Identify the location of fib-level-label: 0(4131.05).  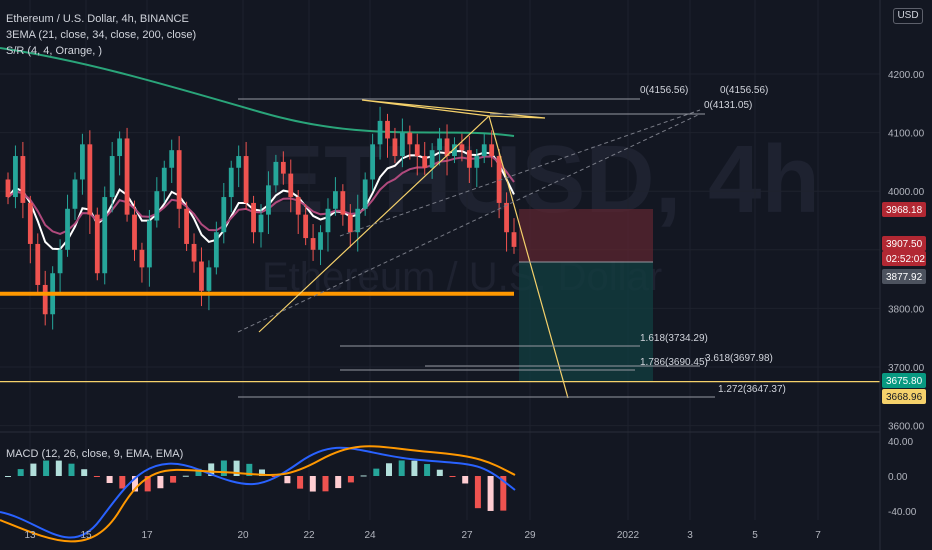
(728, 105).